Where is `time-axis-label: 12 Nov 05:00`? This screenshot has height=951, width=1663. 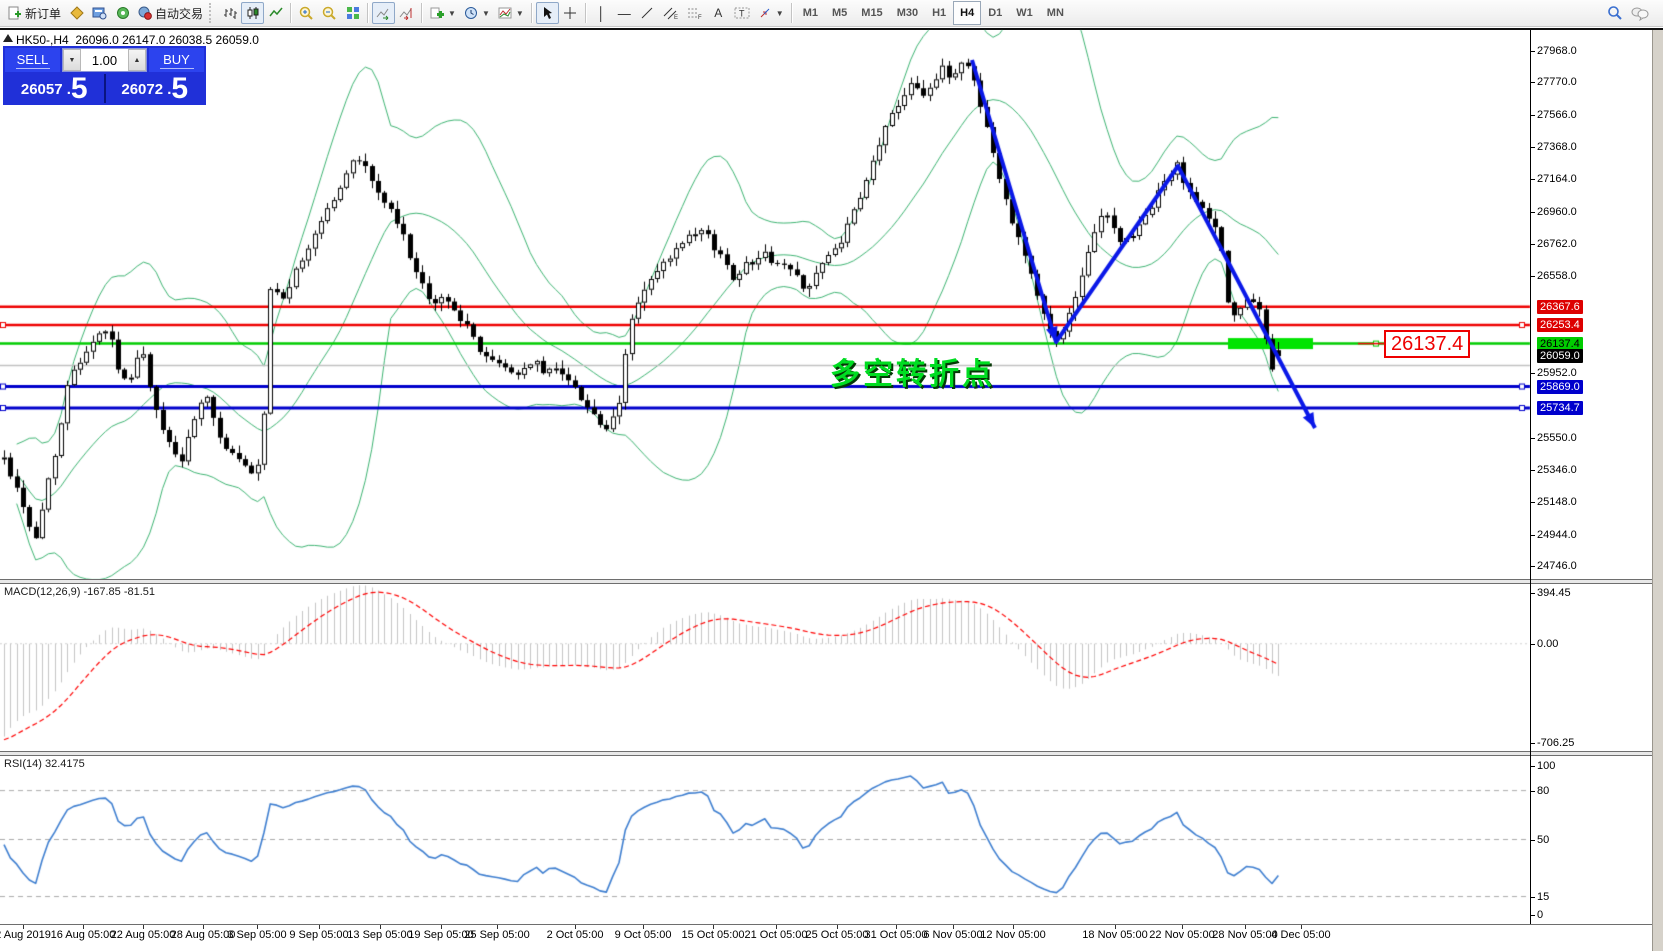
time-axis-label: 12 Nov 05:00 is located at coordinates (1013, 935).